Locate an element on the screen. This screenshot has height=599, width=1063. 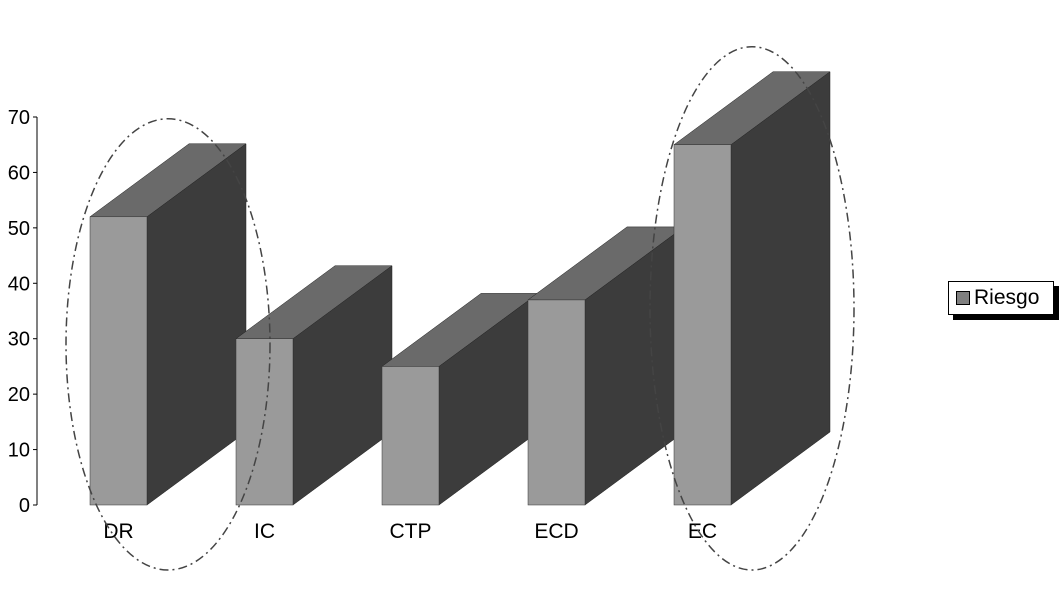
bar-ec is located at coordinates (752, 288).